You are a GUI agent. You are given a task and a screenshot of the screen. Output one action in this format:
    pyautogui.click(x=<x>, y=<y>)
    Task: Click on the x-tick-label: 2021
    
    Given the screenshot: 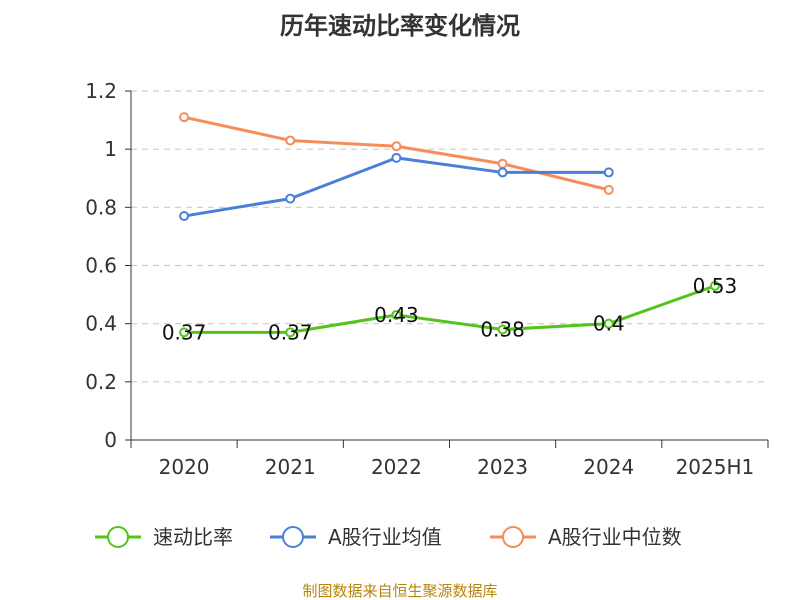 What is the action you would take?
    pyautogui.click(x=290, y=467)
    